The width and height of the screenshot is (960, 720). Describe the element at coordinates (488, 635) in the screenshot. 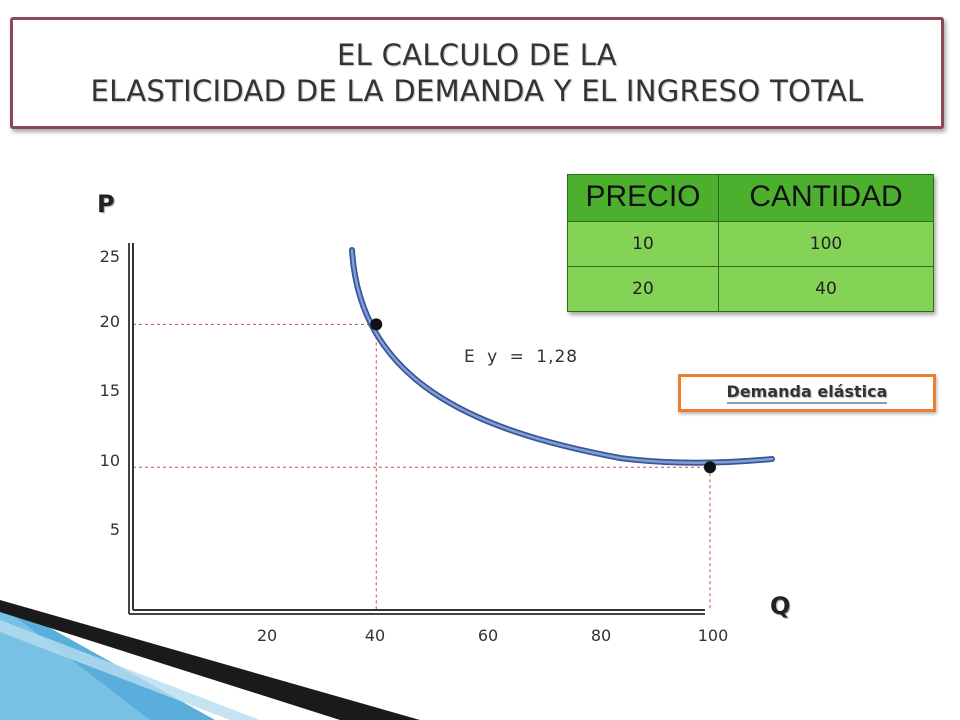

I see `x-tick-60: 60` at that location.